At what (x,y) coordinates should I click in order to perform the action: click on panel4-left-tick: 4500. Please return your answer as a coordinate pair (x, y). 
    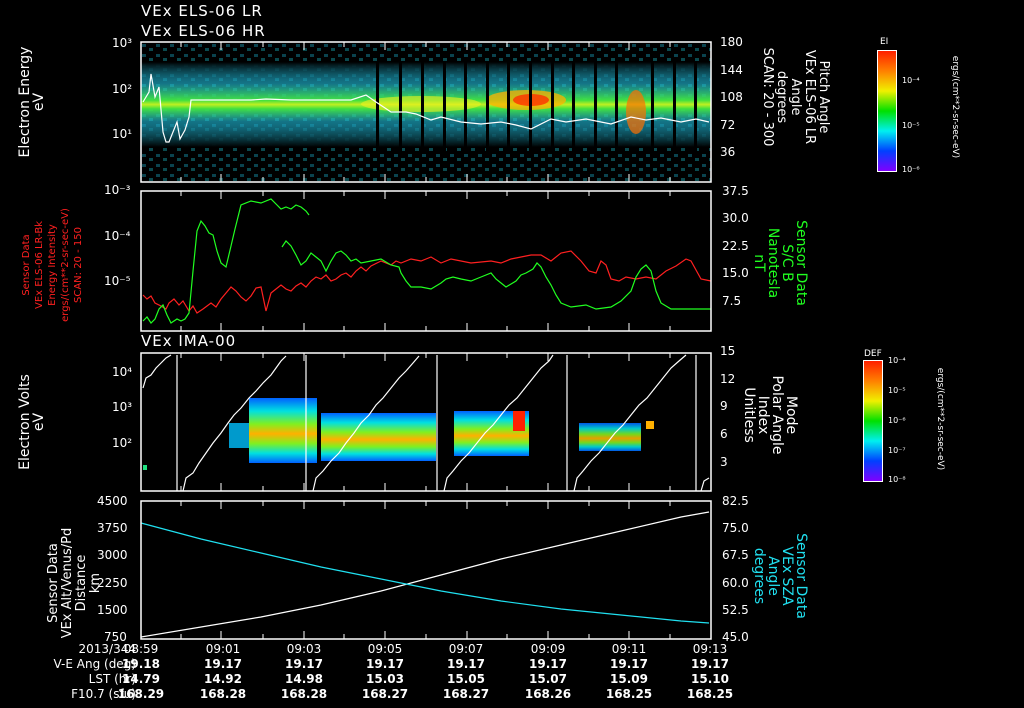
    Looking at the image, I should click on (112, 501).